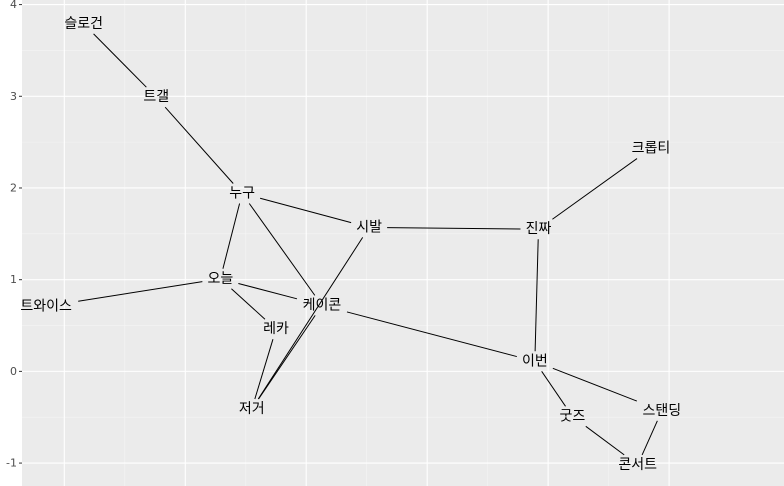  What do you see at coordinates (637, 465) in the screenshot?
I see `node-label-concert: 콘서트` at bounding box center [637, 465].